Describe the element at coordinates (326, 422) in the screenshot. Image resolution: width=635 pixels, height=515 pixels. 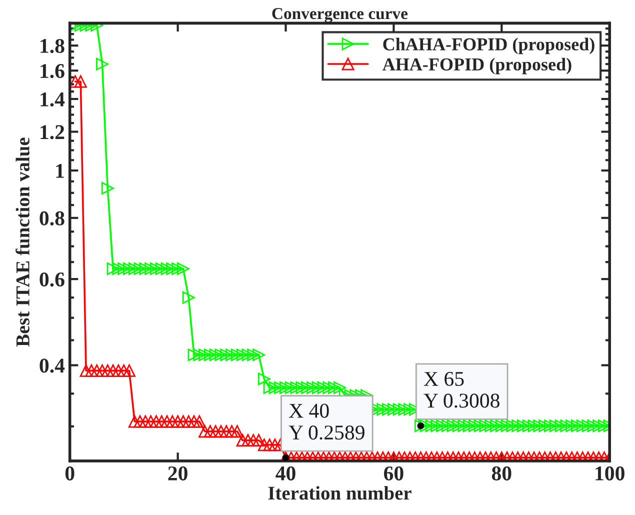
I see `annotation: X 40 Y 0.2589` at that location.